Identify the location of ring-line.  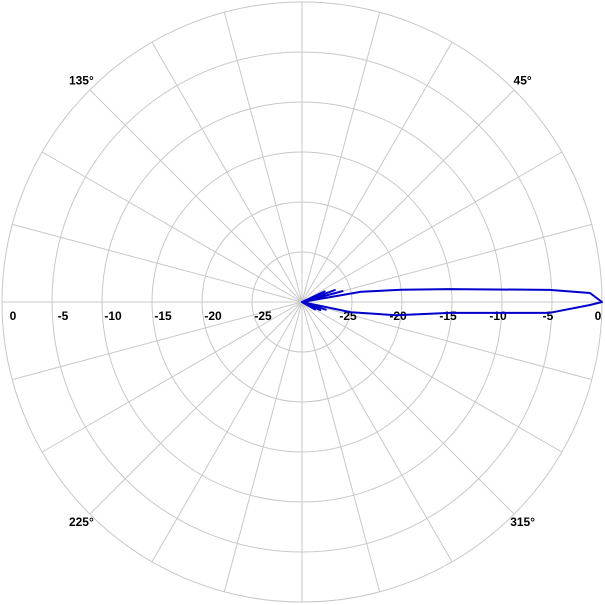
(302, 302).